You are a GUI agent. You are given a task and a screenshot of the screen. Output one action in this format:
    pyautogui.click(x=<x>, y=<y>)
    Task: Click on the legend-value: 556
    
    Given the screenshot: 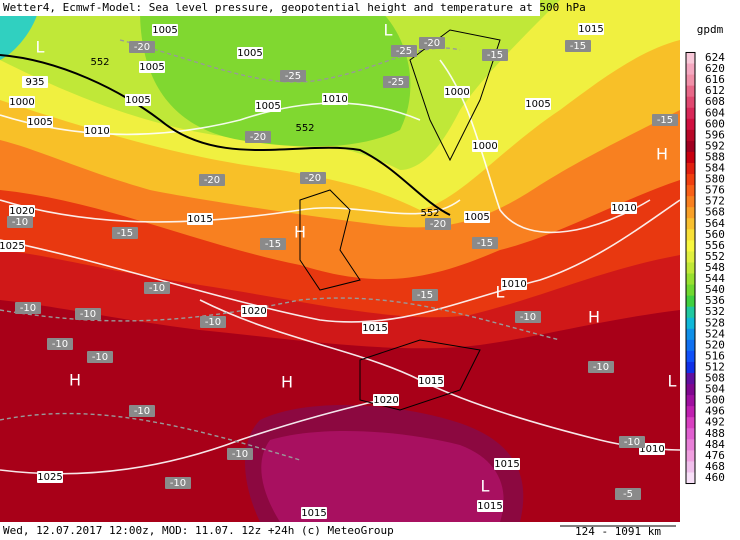 What is the action you would take?
    pyautogui.click(x=715, y=245)
    